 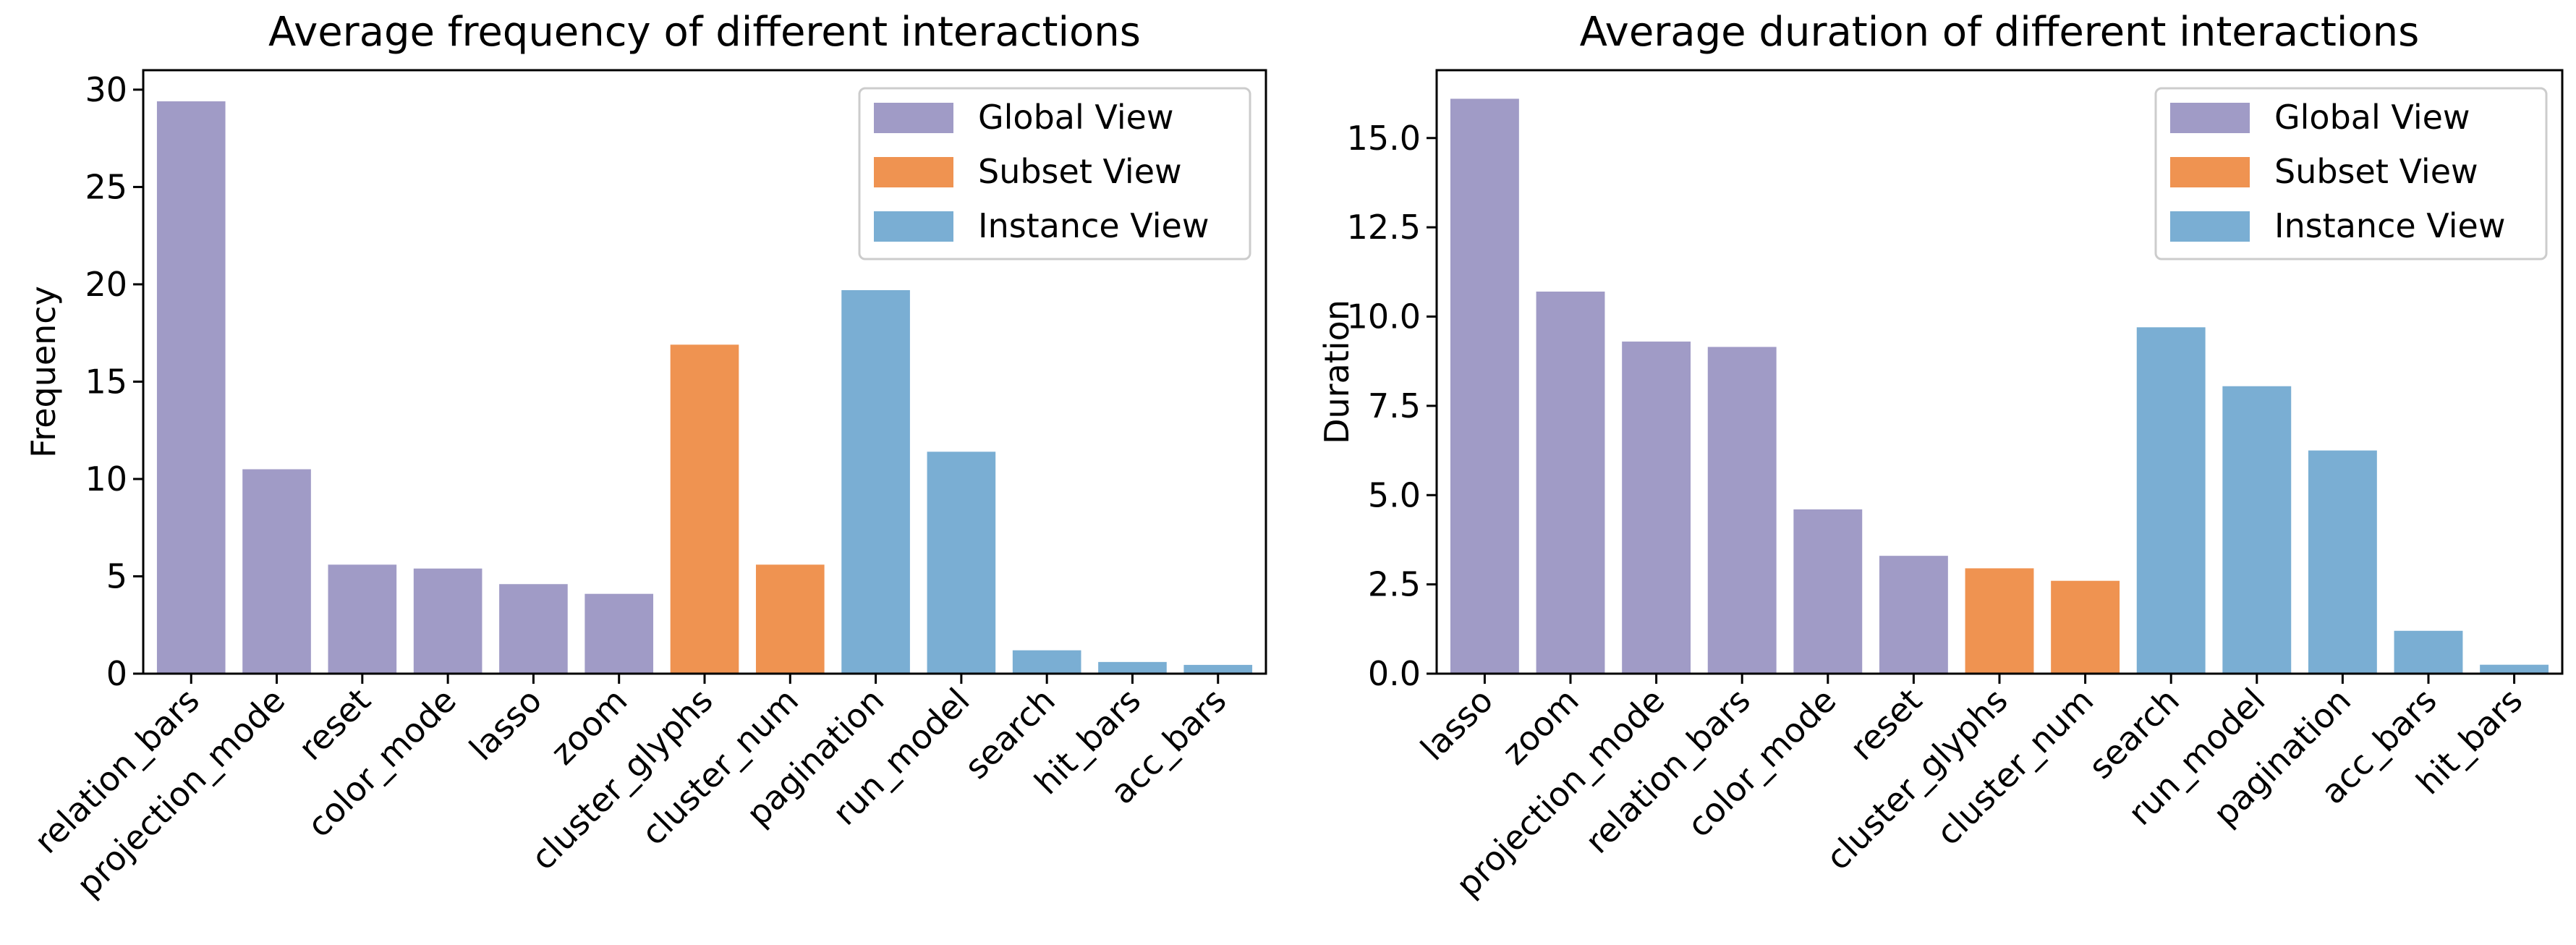 I want to click on duration-y-tick-label: 0.0, so click(x=1394, y=673).